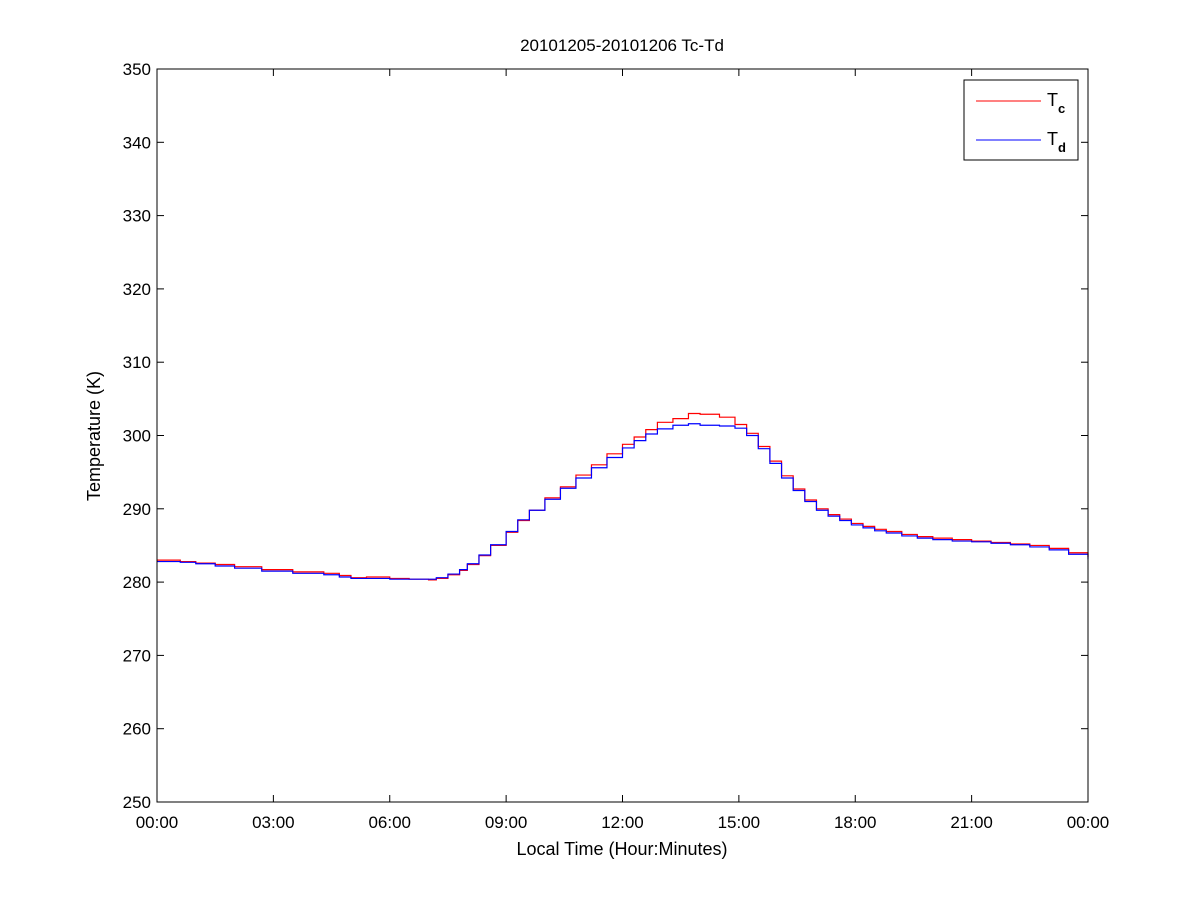  I want to click on y-tick-label: 280, so click(137, 582).